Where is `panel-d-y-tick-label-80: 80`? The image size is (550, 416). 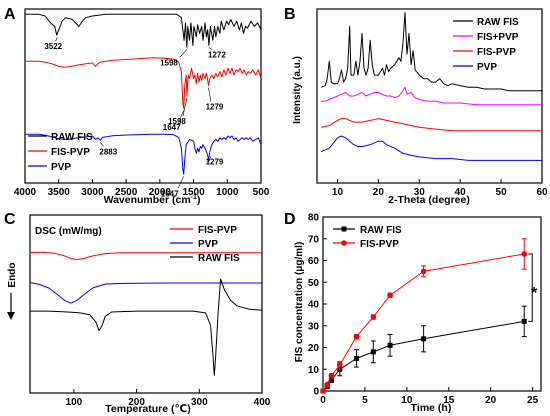
panel-d-y-tick-label-80: 80 is located at coordinates (314, 218).